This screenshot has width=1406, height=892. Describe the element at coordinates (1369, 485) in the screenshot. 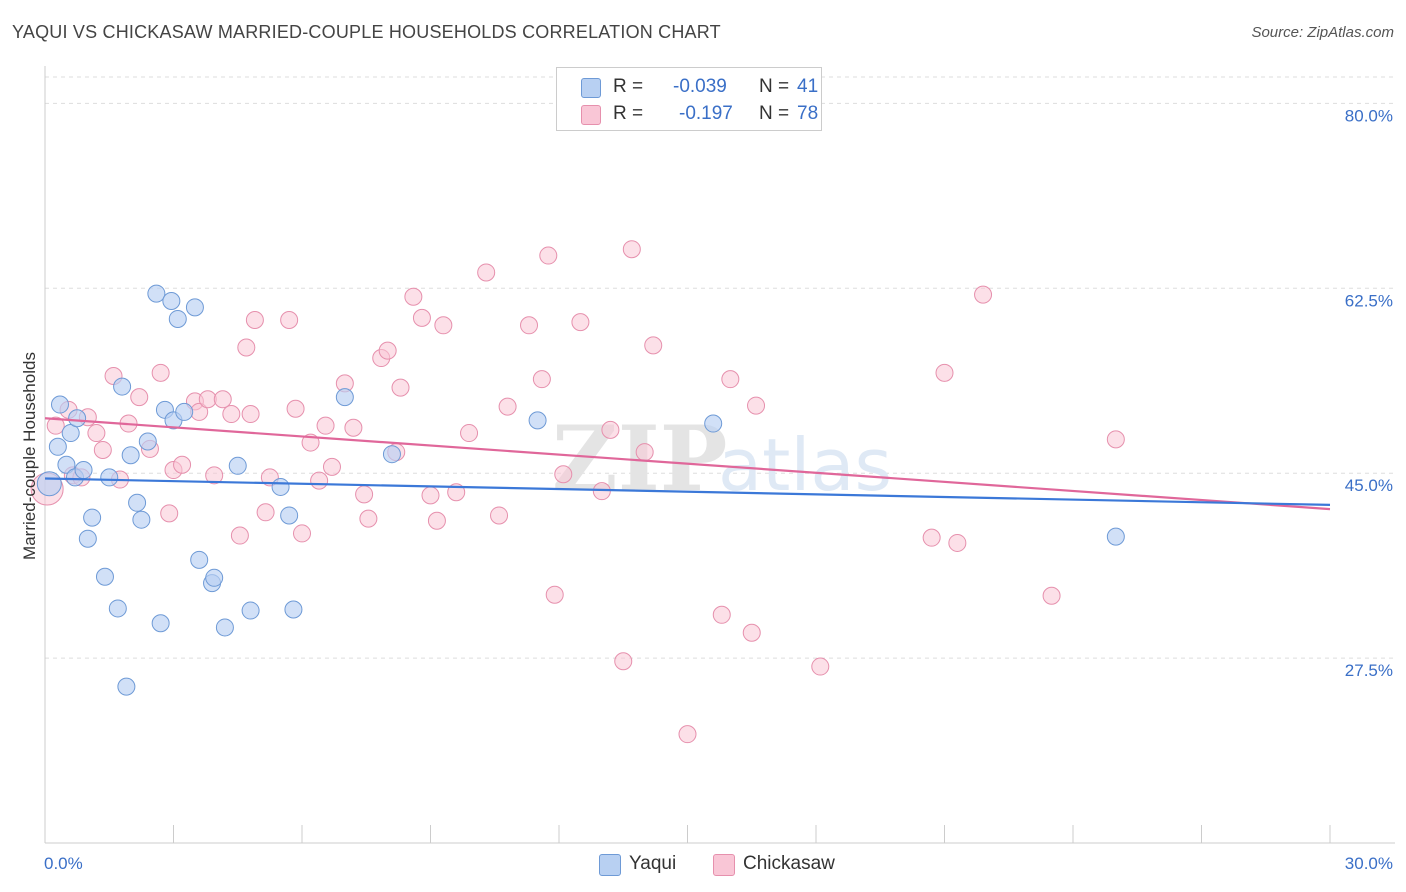

I see `y-tick-label: 45.0%` at that location.